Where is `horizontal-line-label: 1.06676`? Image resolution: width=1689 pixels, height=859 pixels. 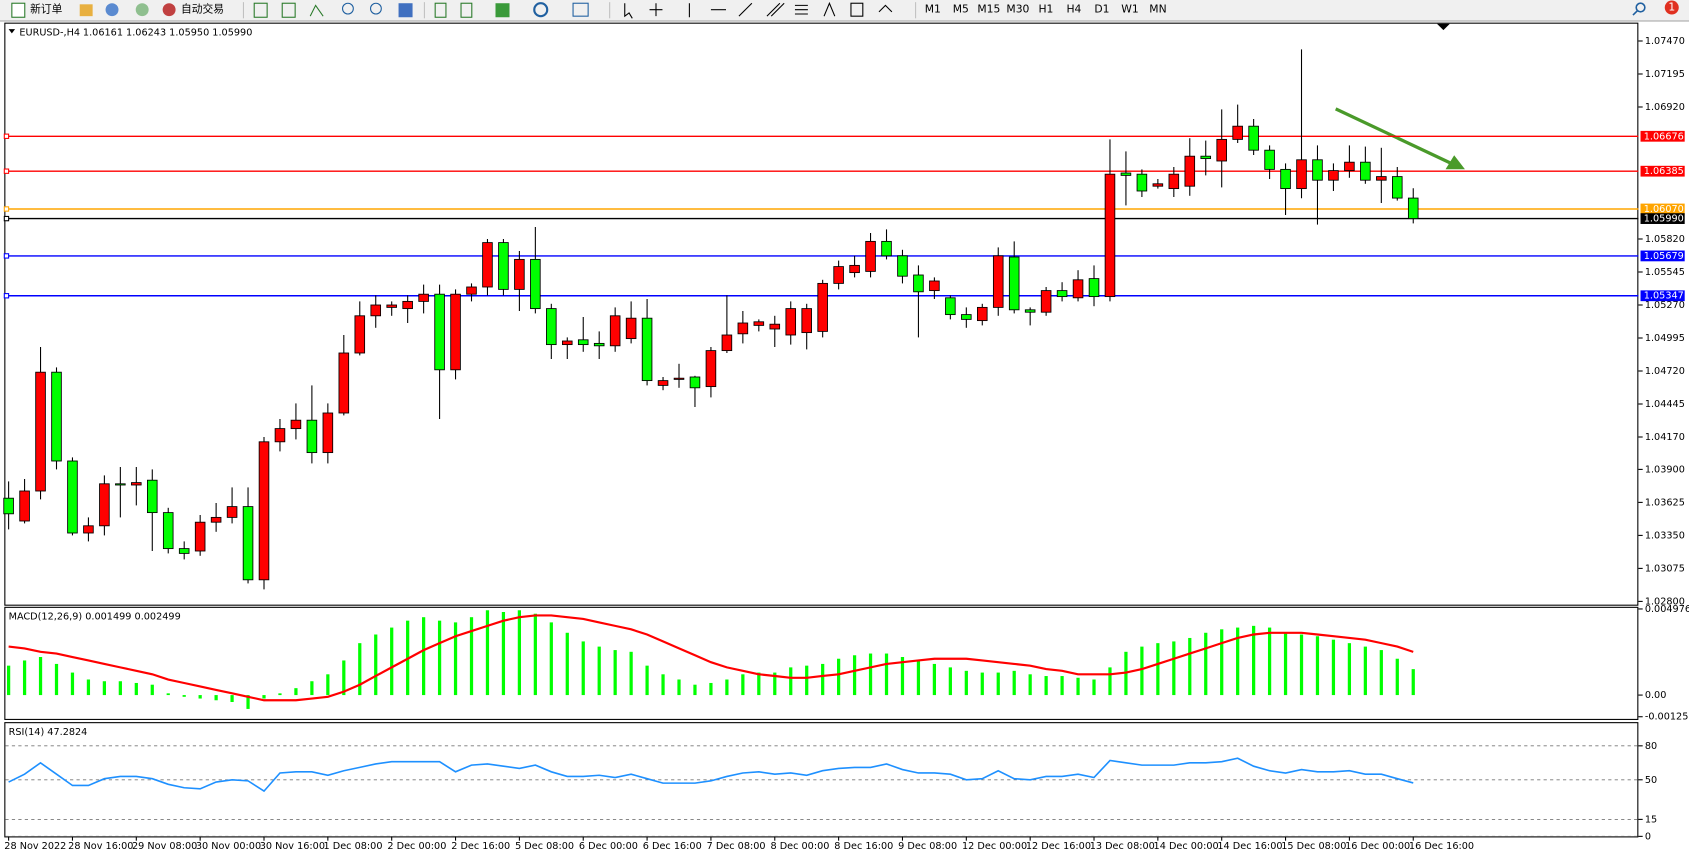 horizontal-line-label: 1.06676 is located at coordinates (1664, 136).